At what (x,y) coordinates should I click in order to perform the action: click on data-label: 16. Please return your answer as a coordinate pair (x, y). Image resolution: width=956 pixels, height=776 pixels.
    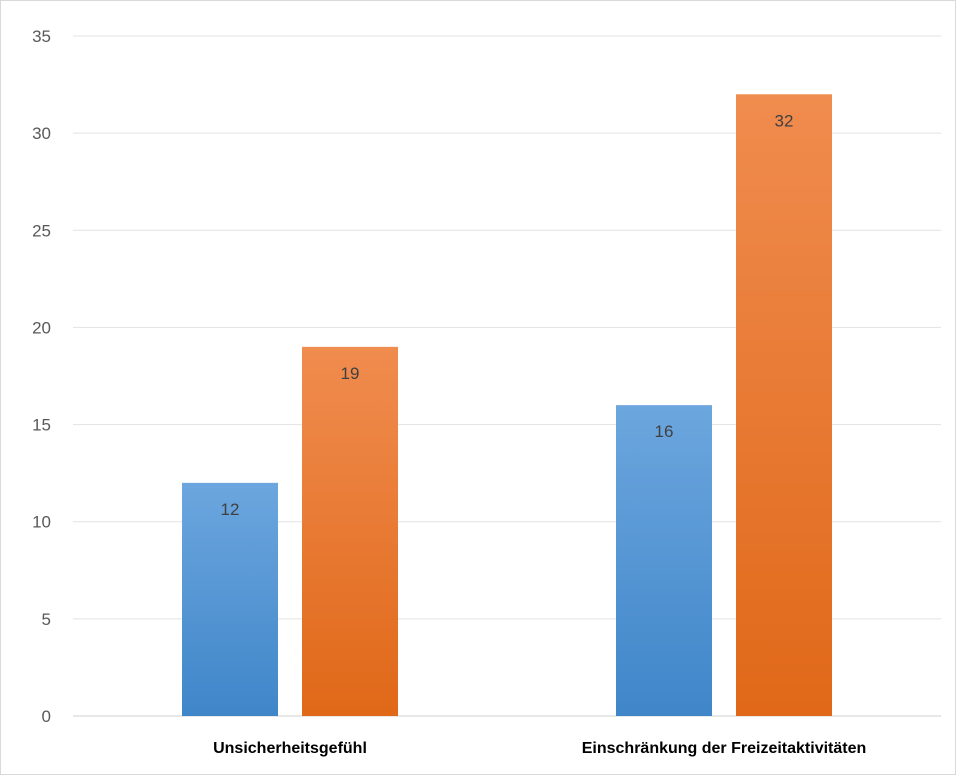
    Looking at the image, I should click on (664, 431).